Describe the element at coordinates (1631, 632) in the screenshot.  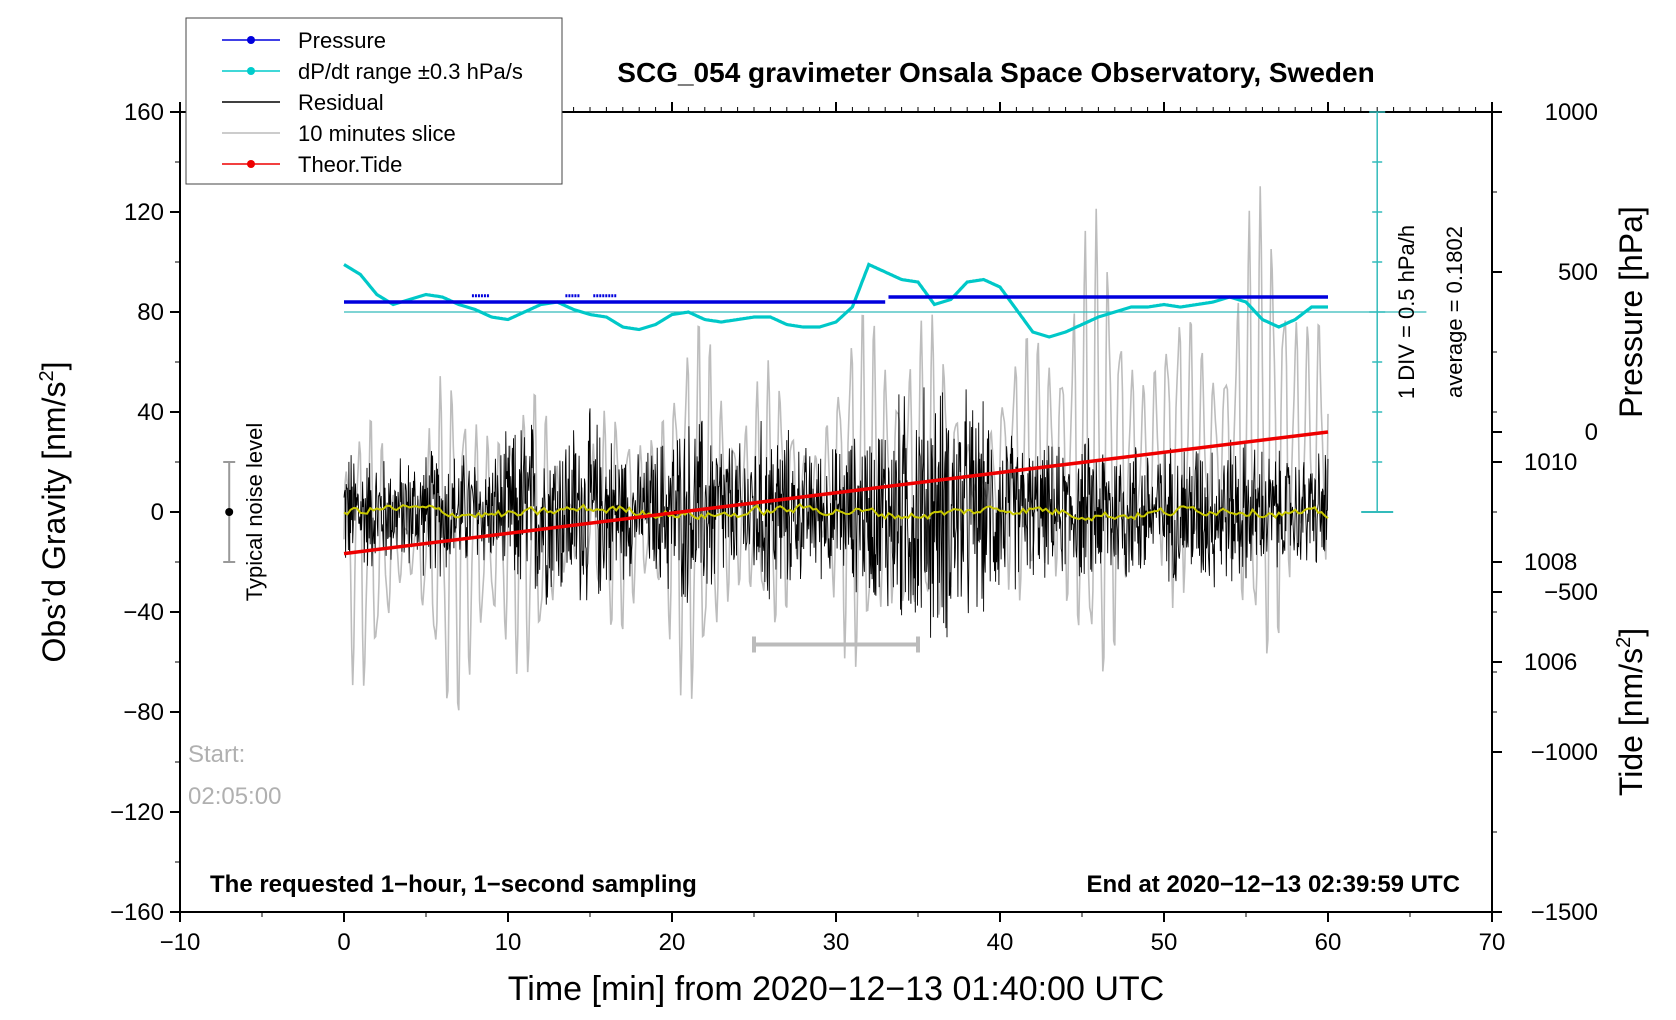
I see `tide-axis-label-close: ]` at that location.